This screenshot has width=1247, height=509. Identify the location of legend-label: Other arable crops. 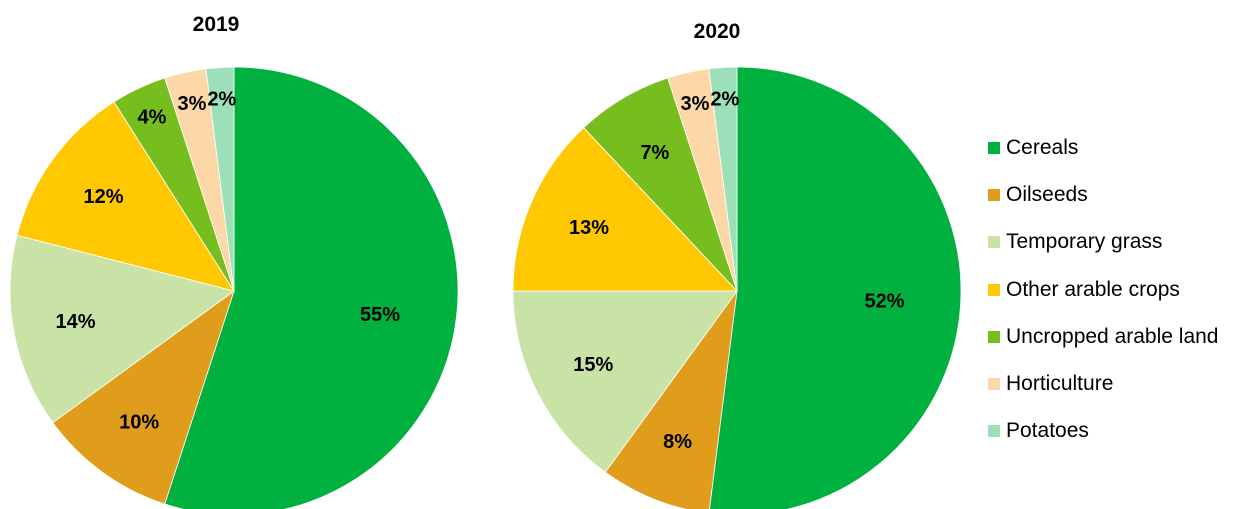
(1093, 289).